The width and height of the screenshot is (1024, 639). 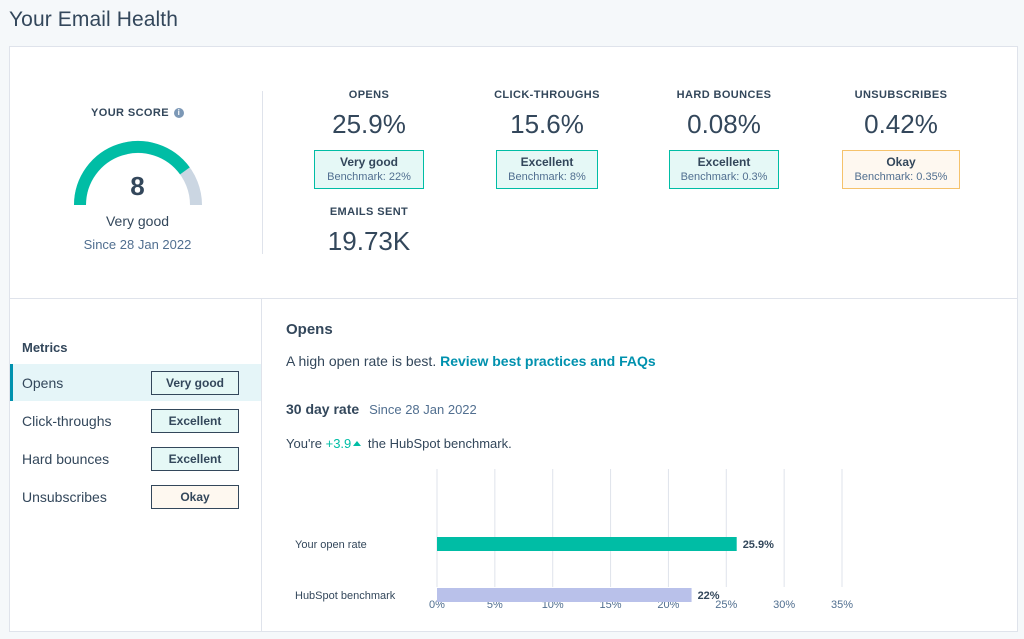 What do you see at coordinates (195, 496) in the screenshot?
I see `metric-badge: Okay` at bounding box center [195, 496].